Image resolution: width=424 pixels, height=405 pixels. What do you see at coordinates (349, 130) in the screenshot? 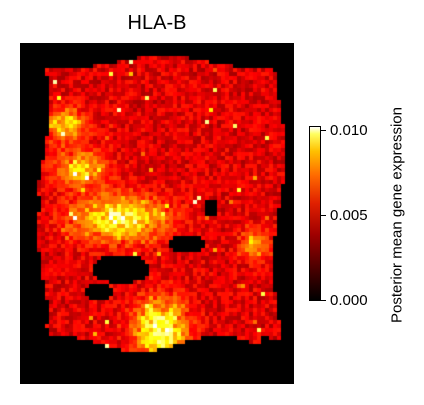
I see `colorbar-tick-label: 0.010` at bounding box center [349, 130].